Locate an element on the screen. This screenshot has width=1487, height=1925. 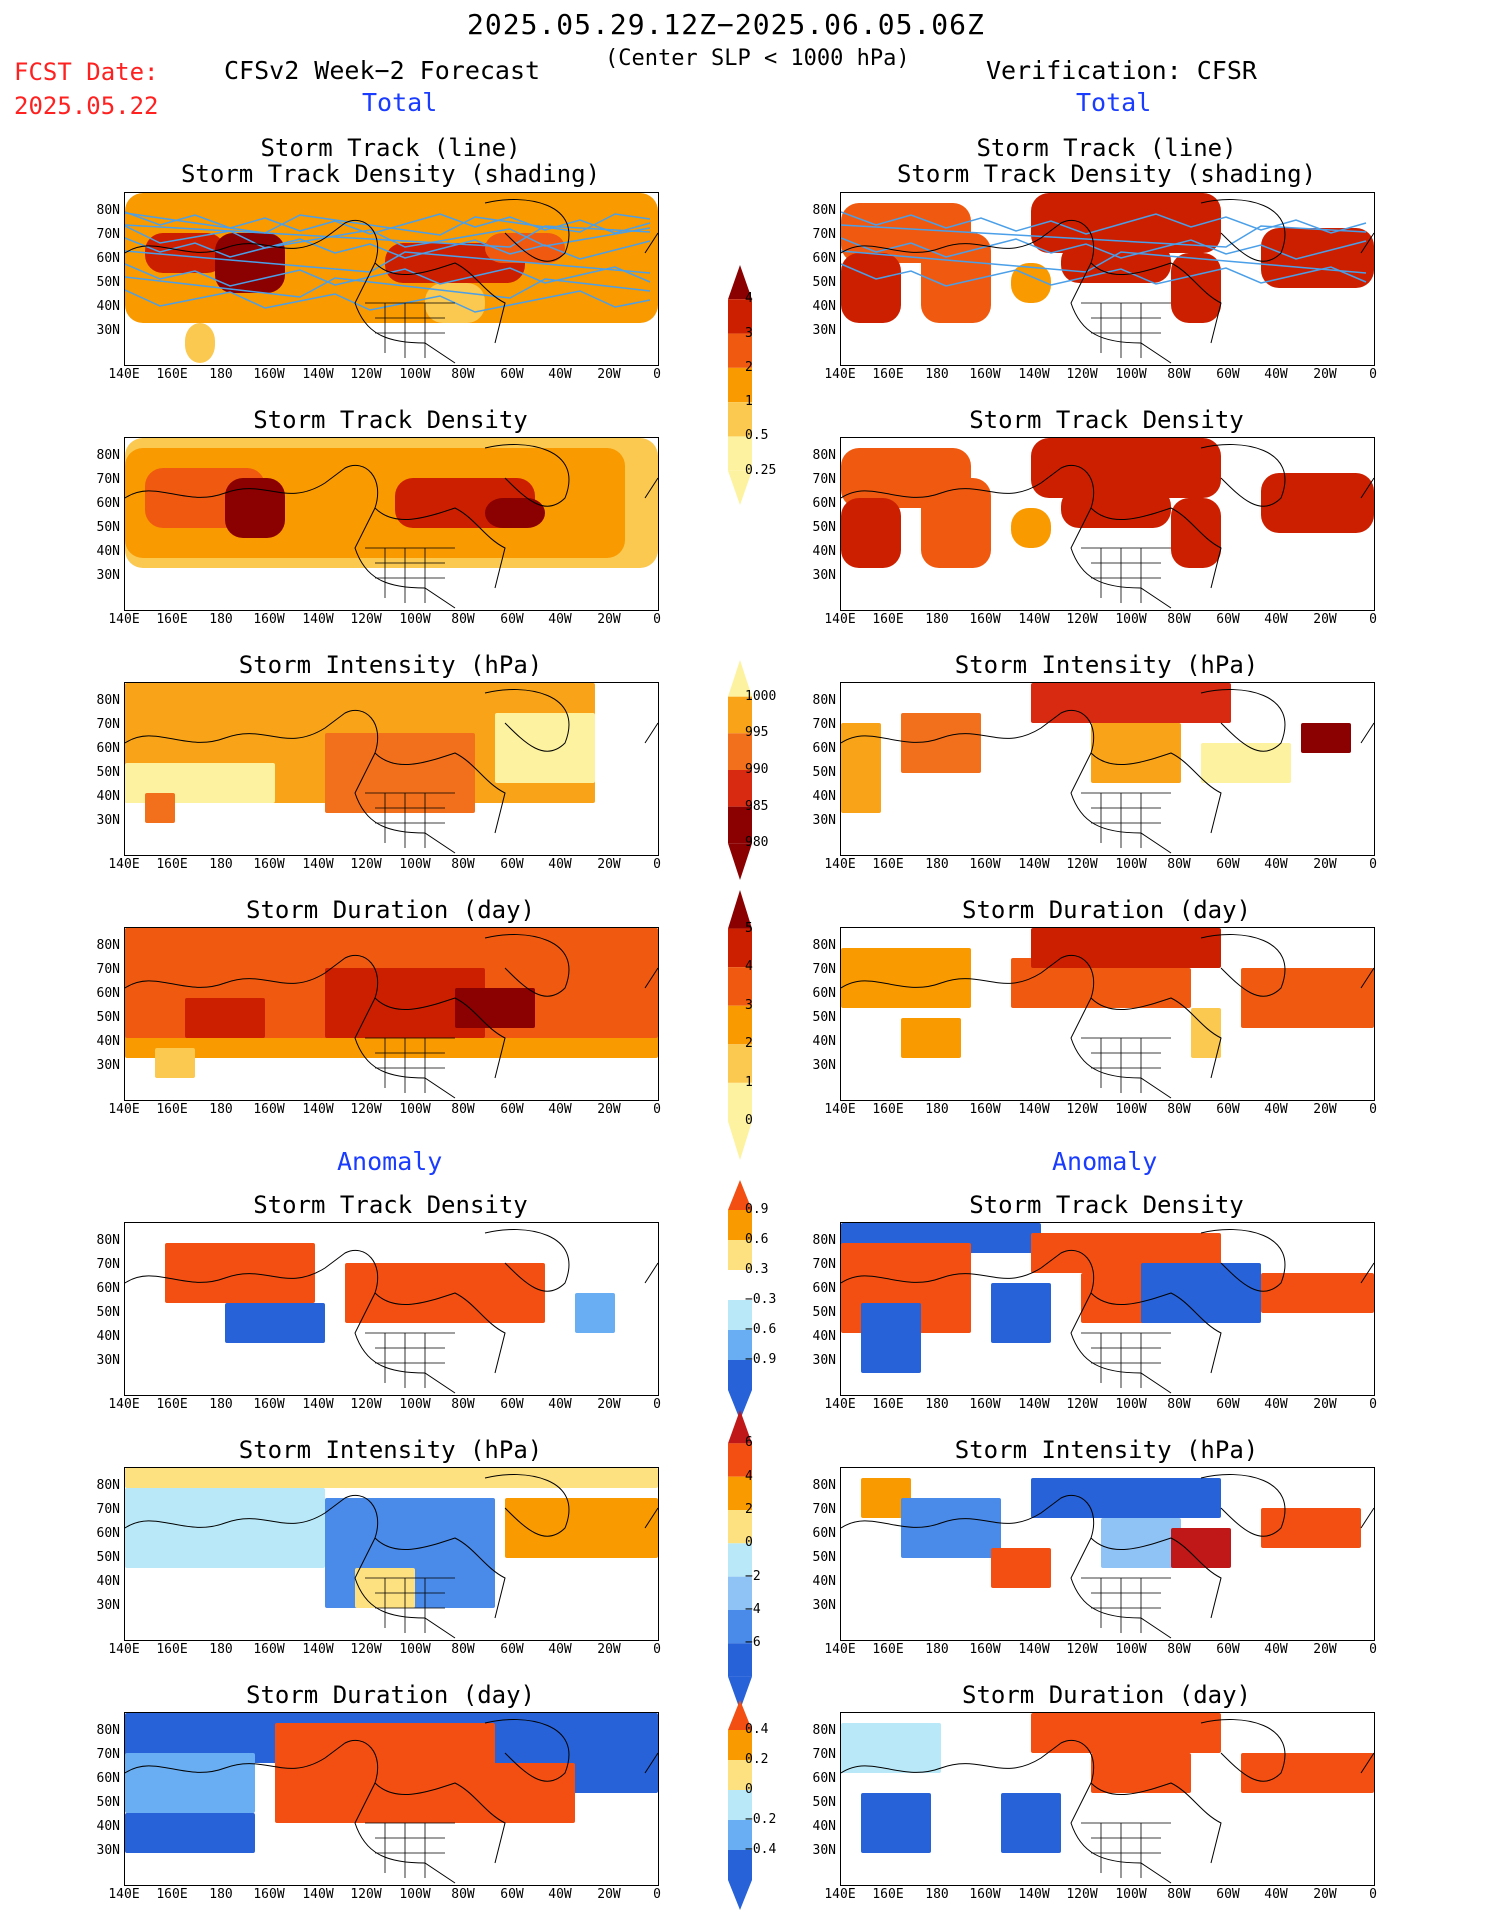
intensity_anom-colorbar-label: 0 is located at coordinates (749, 1543).